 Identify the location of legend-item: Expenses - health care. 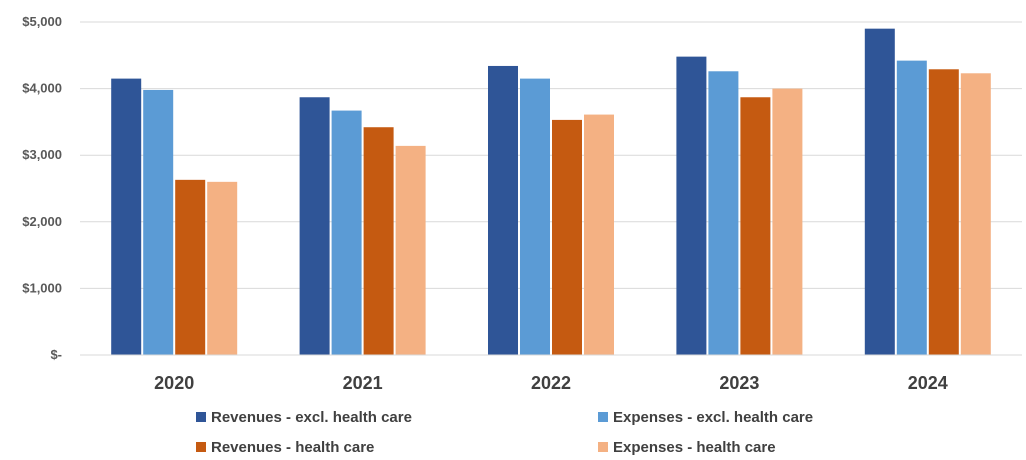
(687, 447).